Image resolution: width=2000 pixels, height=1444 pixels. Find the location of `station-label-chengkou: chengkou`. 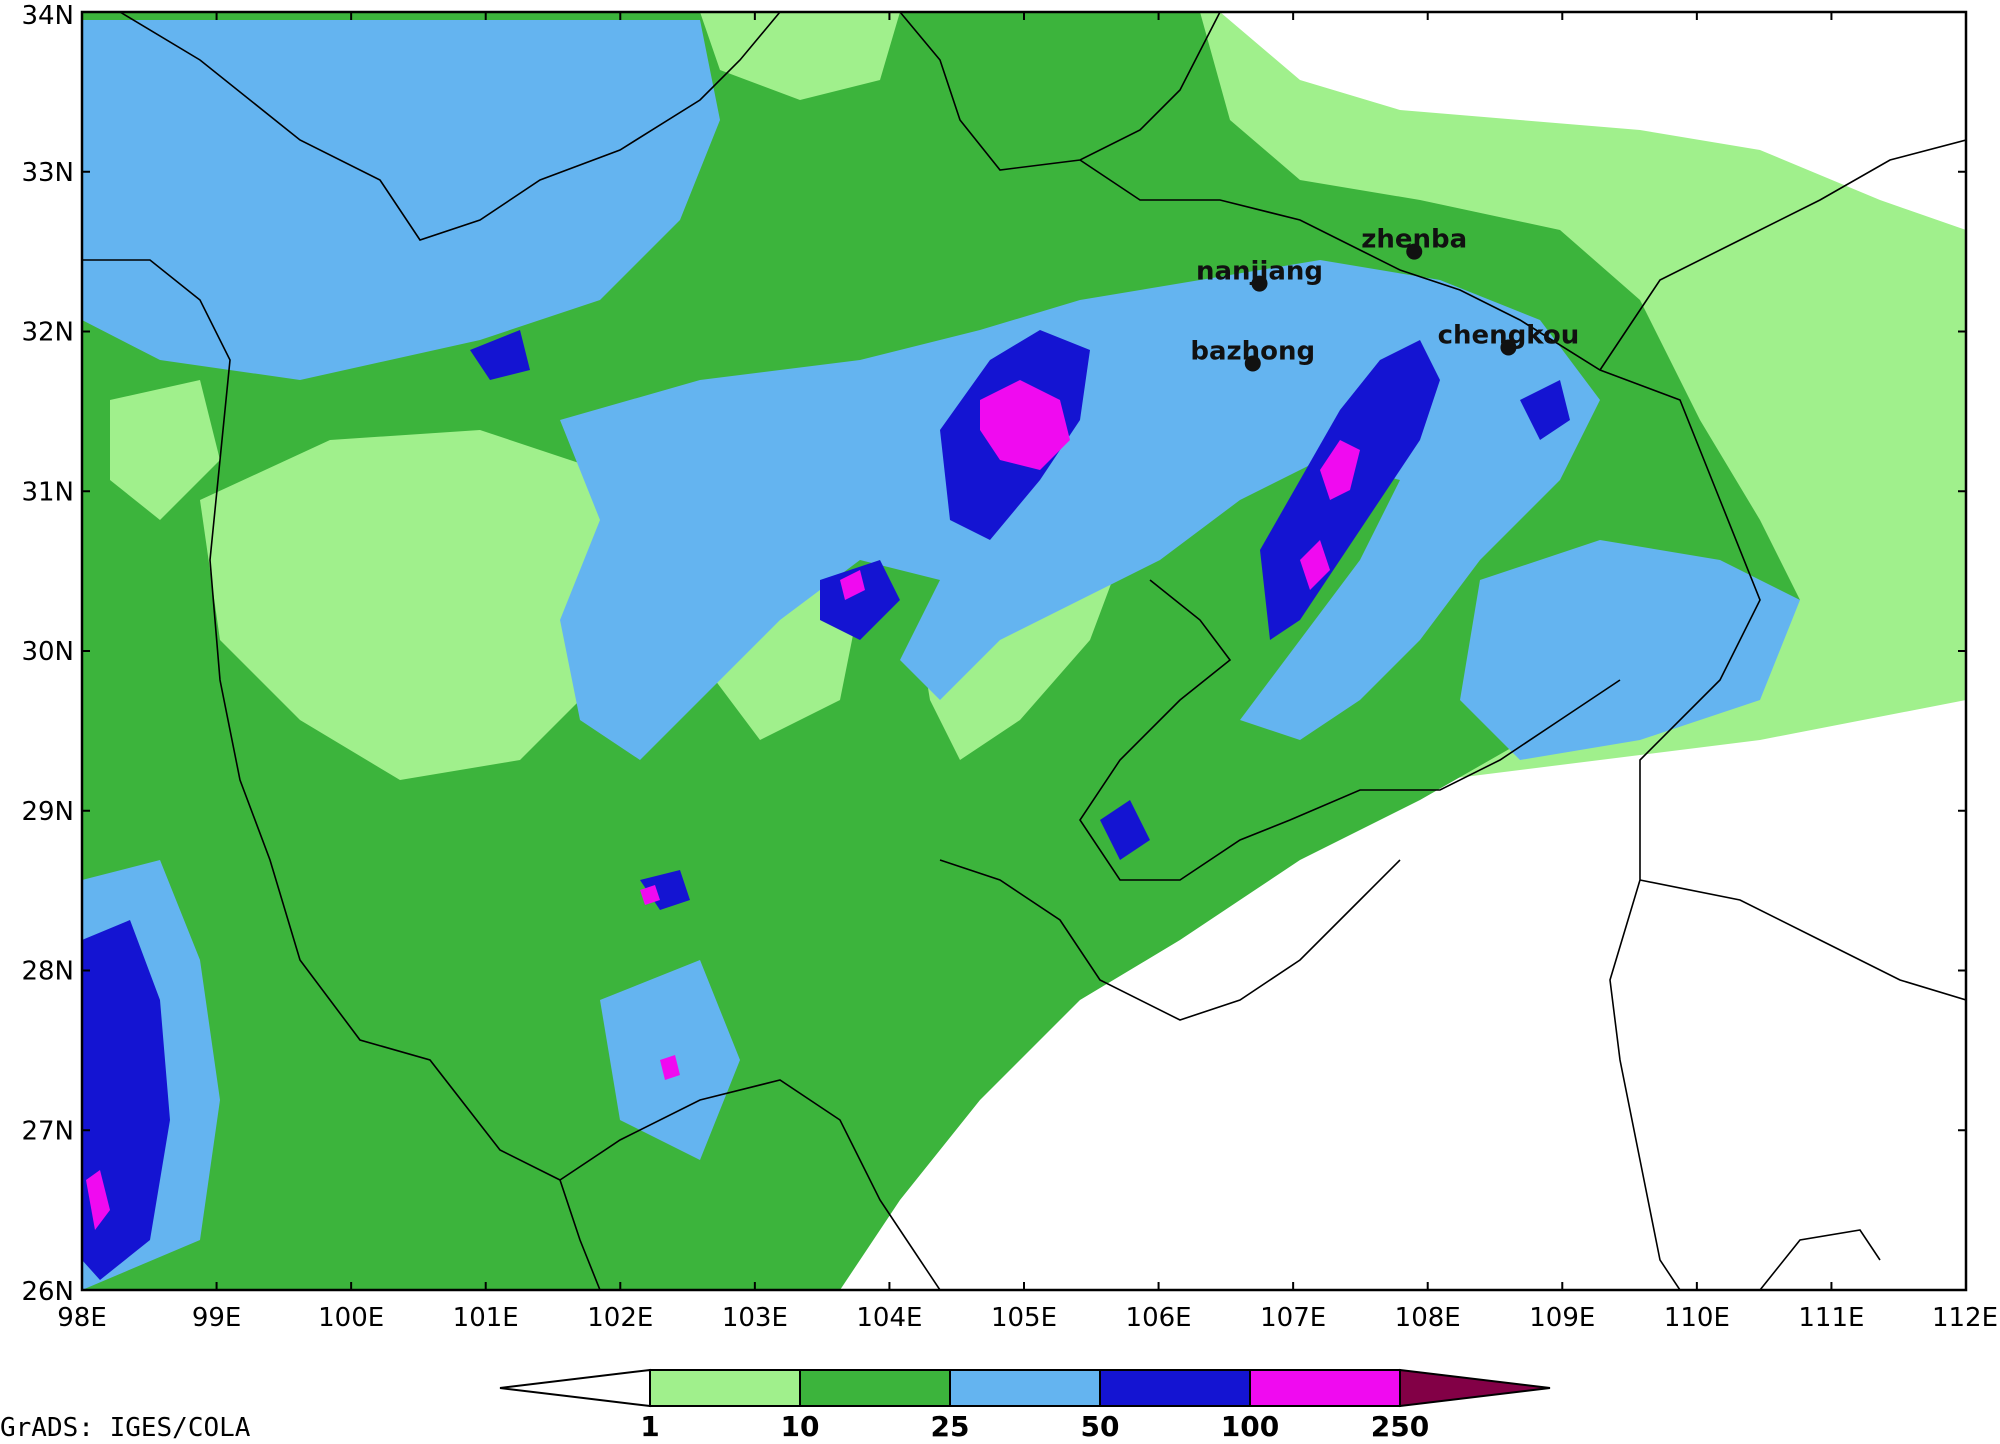

station-label-chengkou: chengkou is located at coordinates (1509, 335).